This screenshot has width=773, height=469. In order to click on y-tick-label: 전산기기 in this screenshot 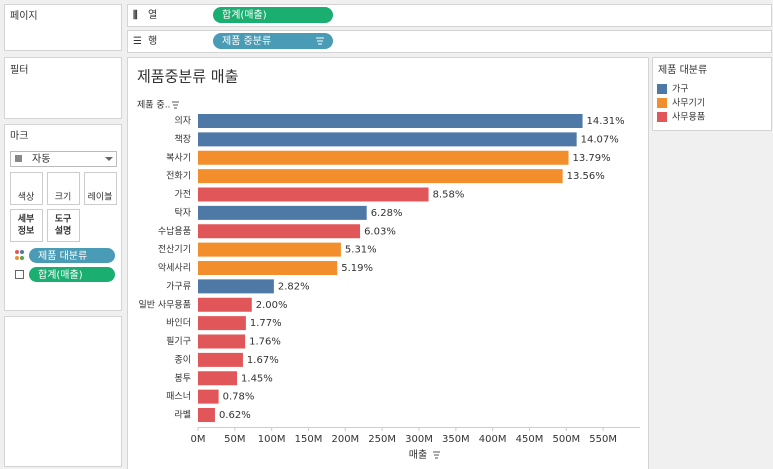, I will do `click(174, 249)`.